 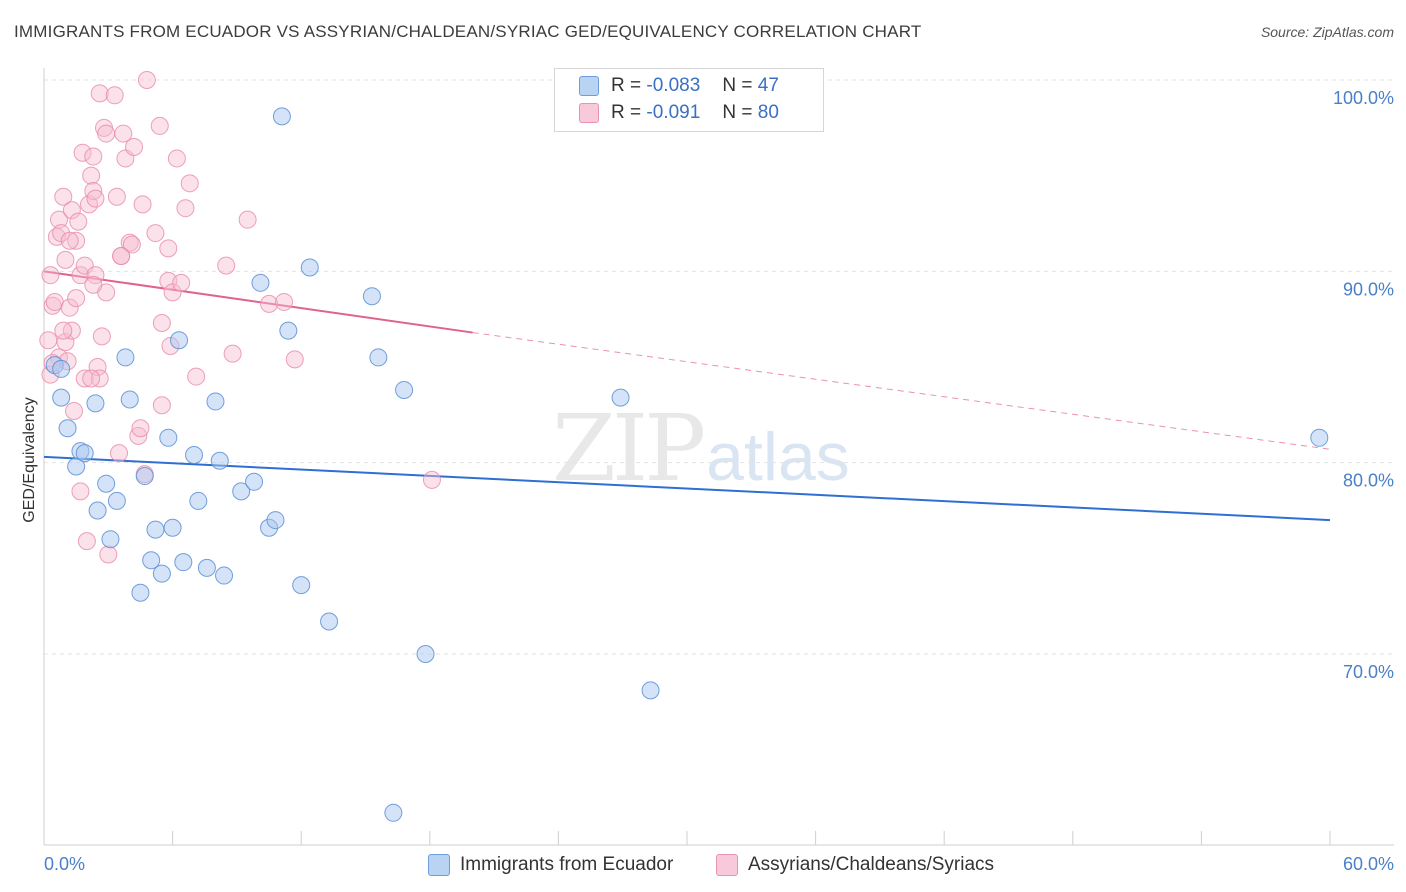 What do you see at coordinates (1327, 32) in the screenshot?
I see `source-credit: Source: ZipAtlas.com` at bounding box center [1327, 32].